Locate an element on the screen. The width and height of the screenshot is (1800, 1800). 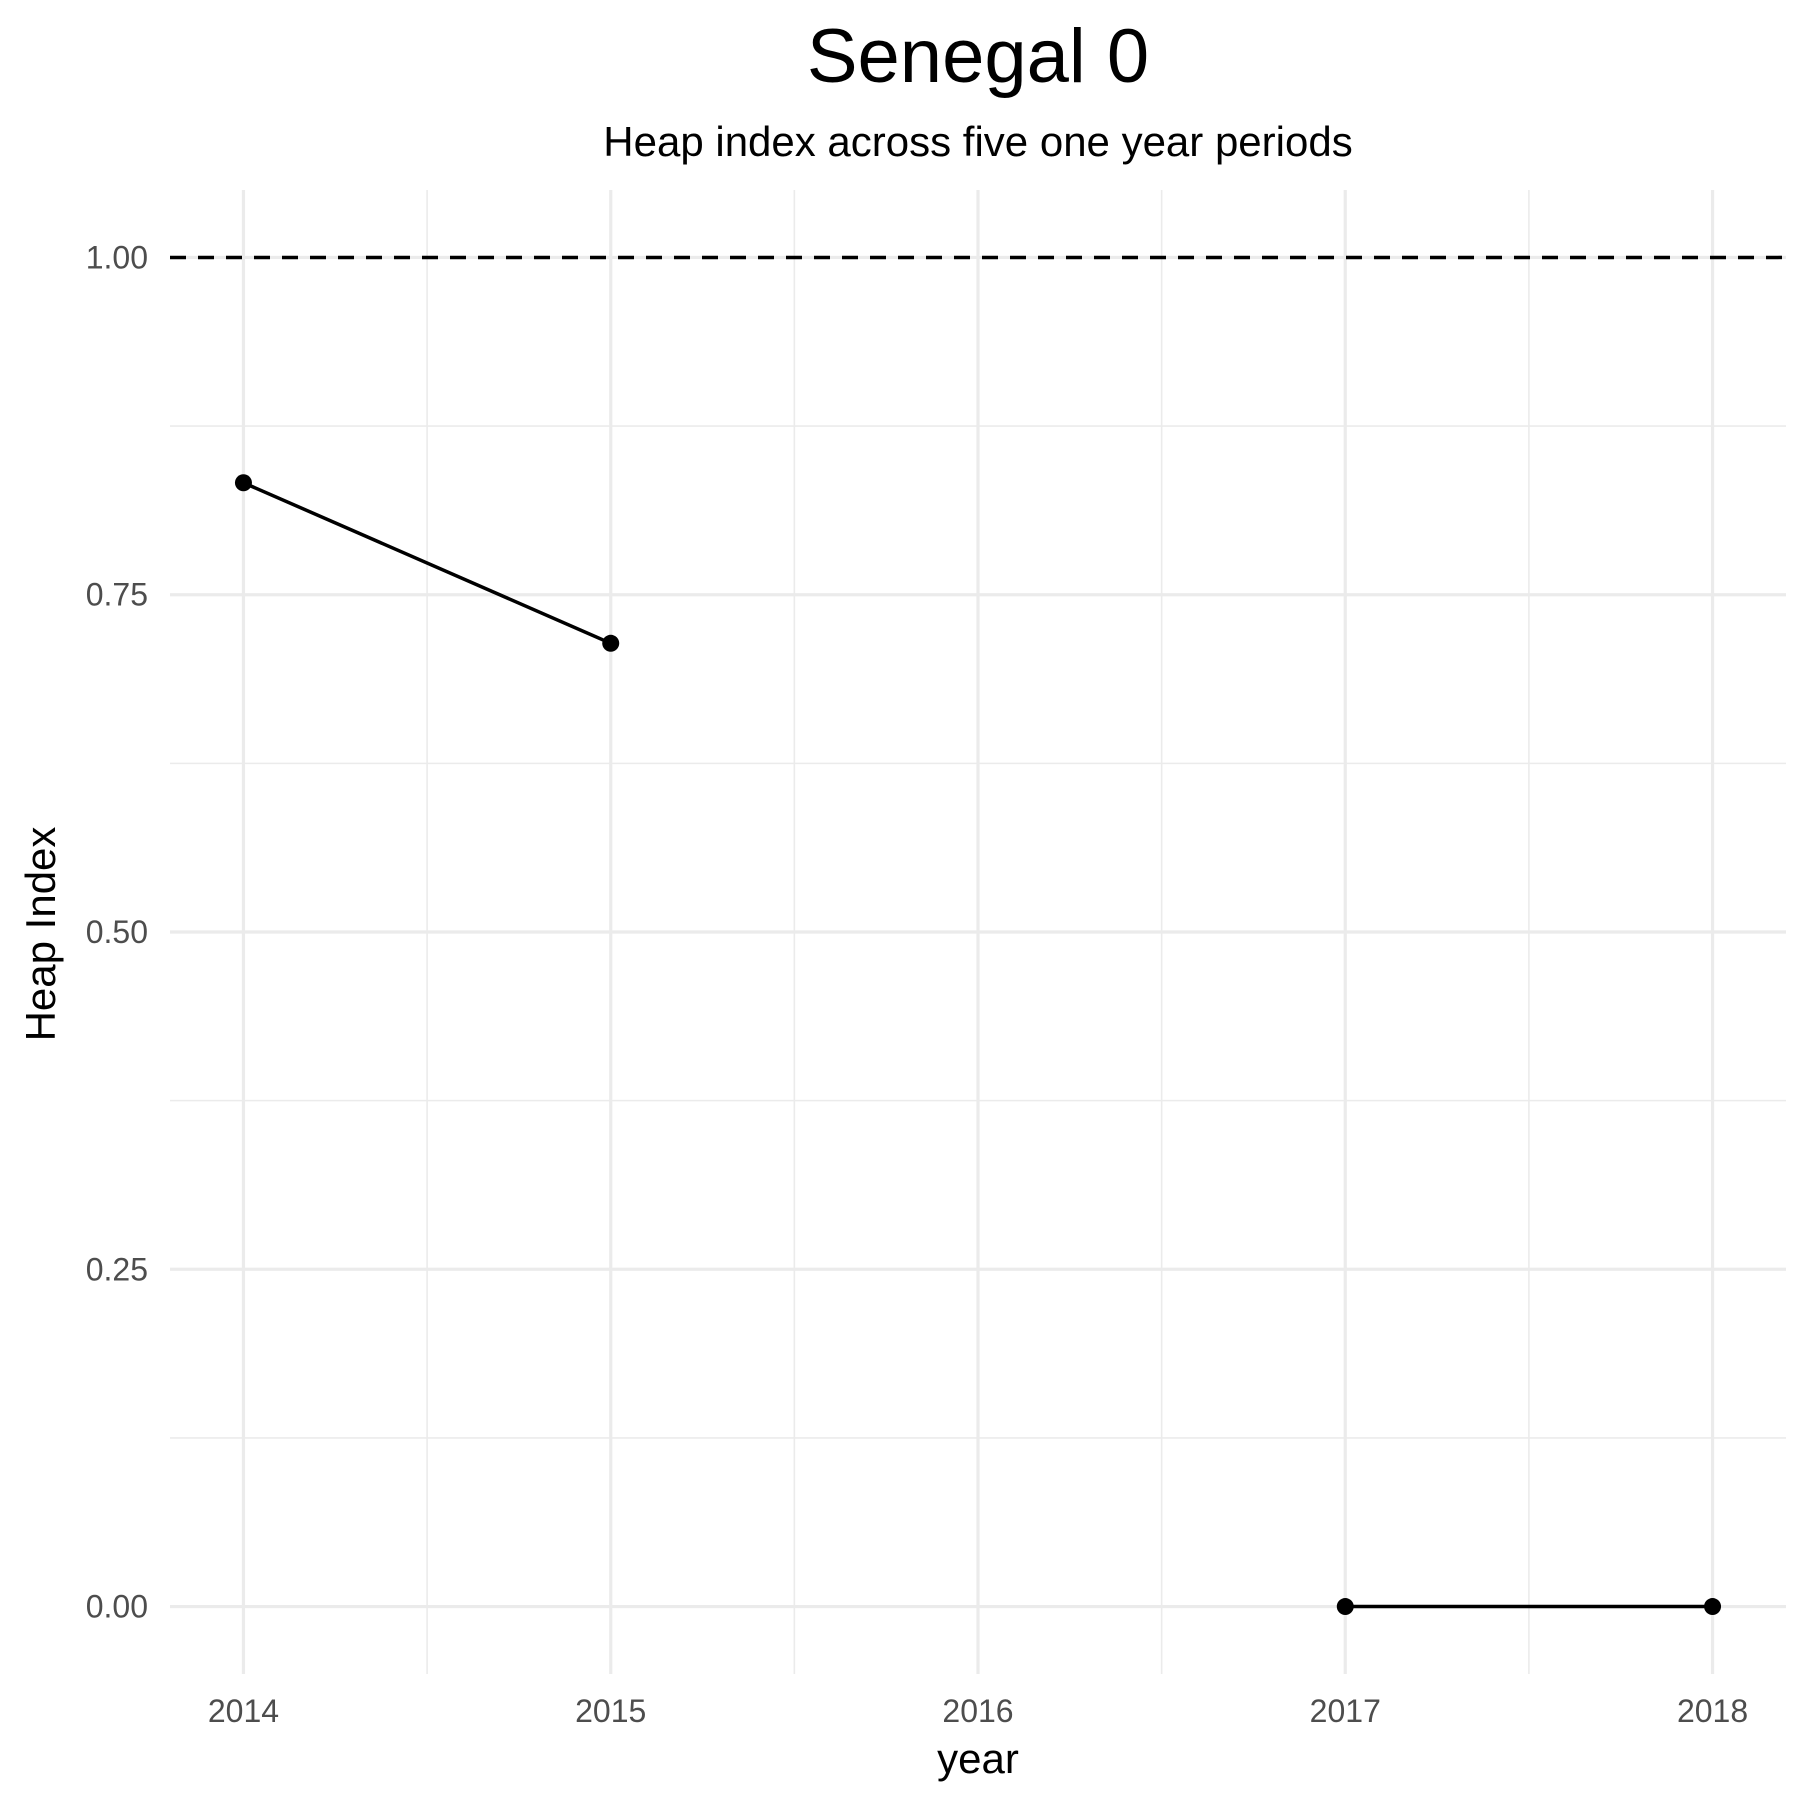
x-tick-label: 2018 is located at coordinates (1712, 1711).